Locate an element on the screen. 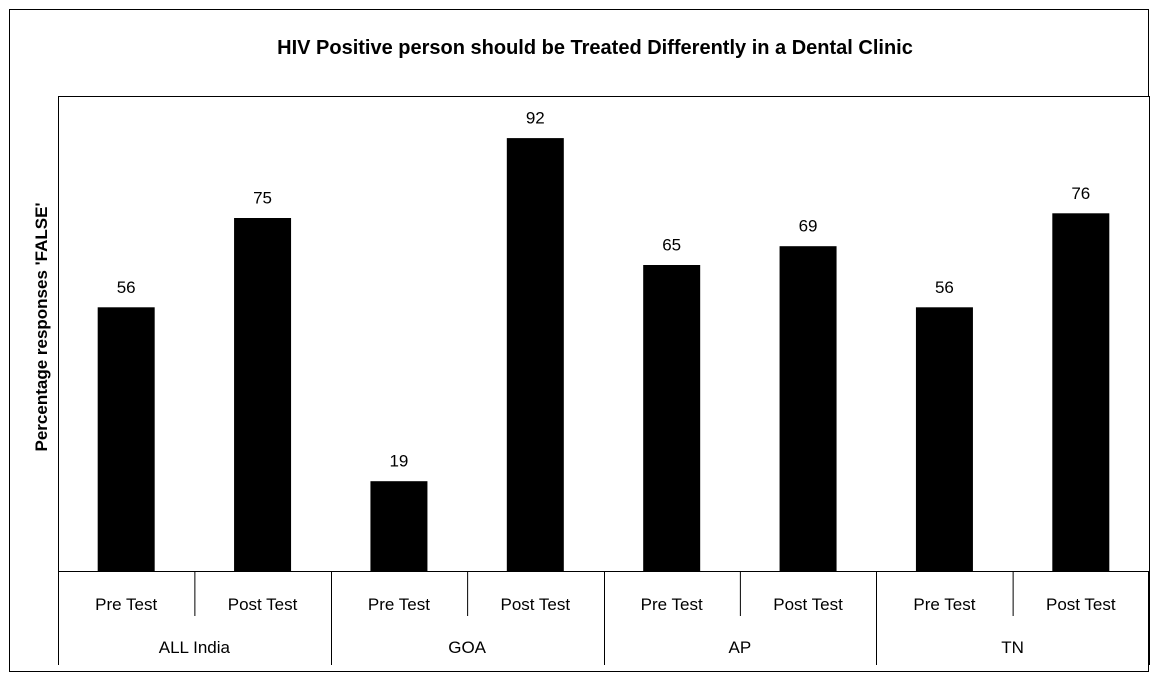  group-label-1: GOA is located at coordinates (467, 647).